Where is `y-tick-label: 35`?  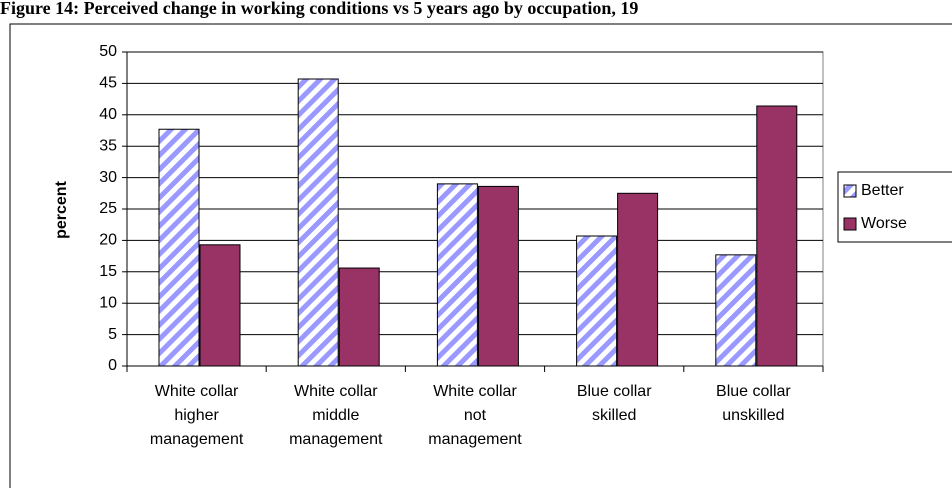 y-tick-label: 35 is located at coordinates (108, 145).